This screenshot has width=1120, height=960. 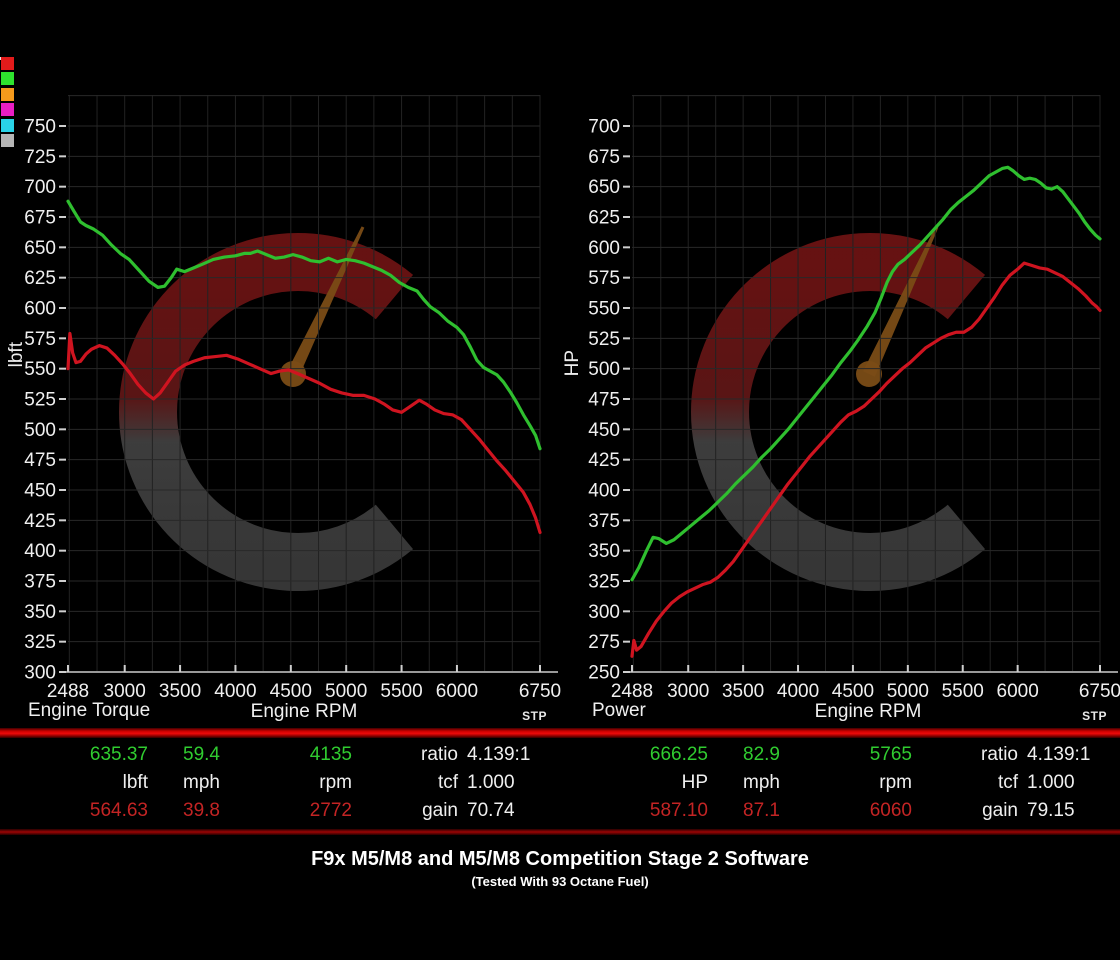 What do you see at coordinates (1051, 810) in the screenshot?
I see `power-gain-value: 79.15` at bounding box center [1051, 810].